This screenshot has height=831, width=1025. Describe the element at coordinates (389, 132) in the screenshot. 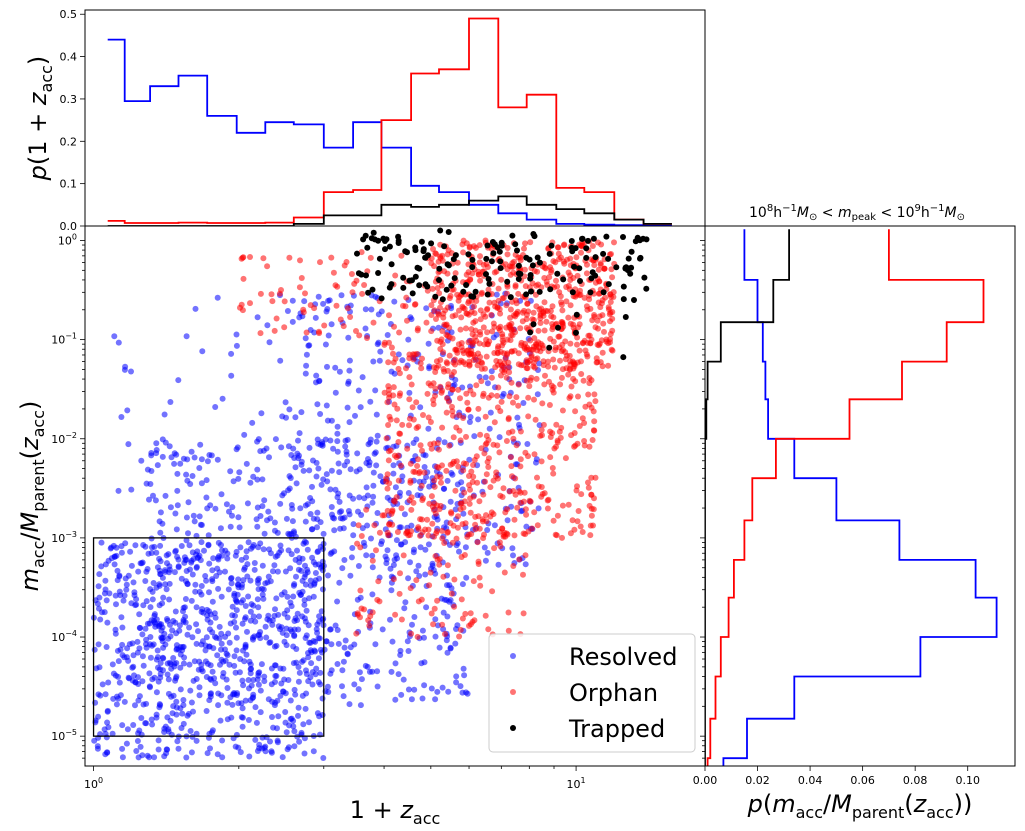

I see `top-hist-resolved` at that location.